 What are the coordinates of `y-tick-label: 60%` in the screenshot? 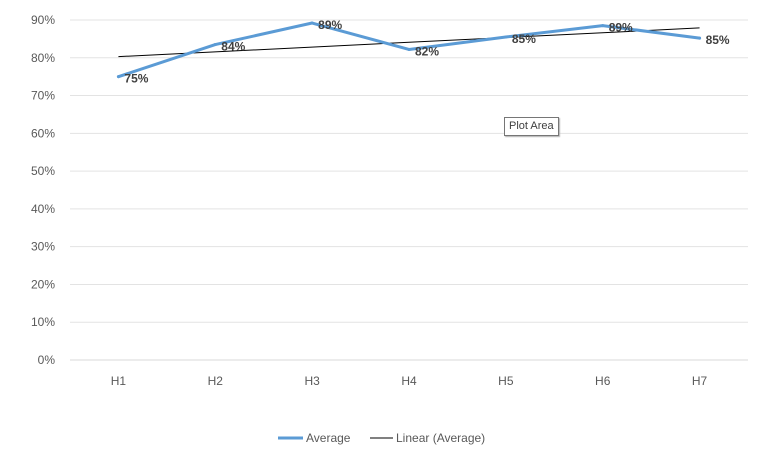 It's located at (43, 133).